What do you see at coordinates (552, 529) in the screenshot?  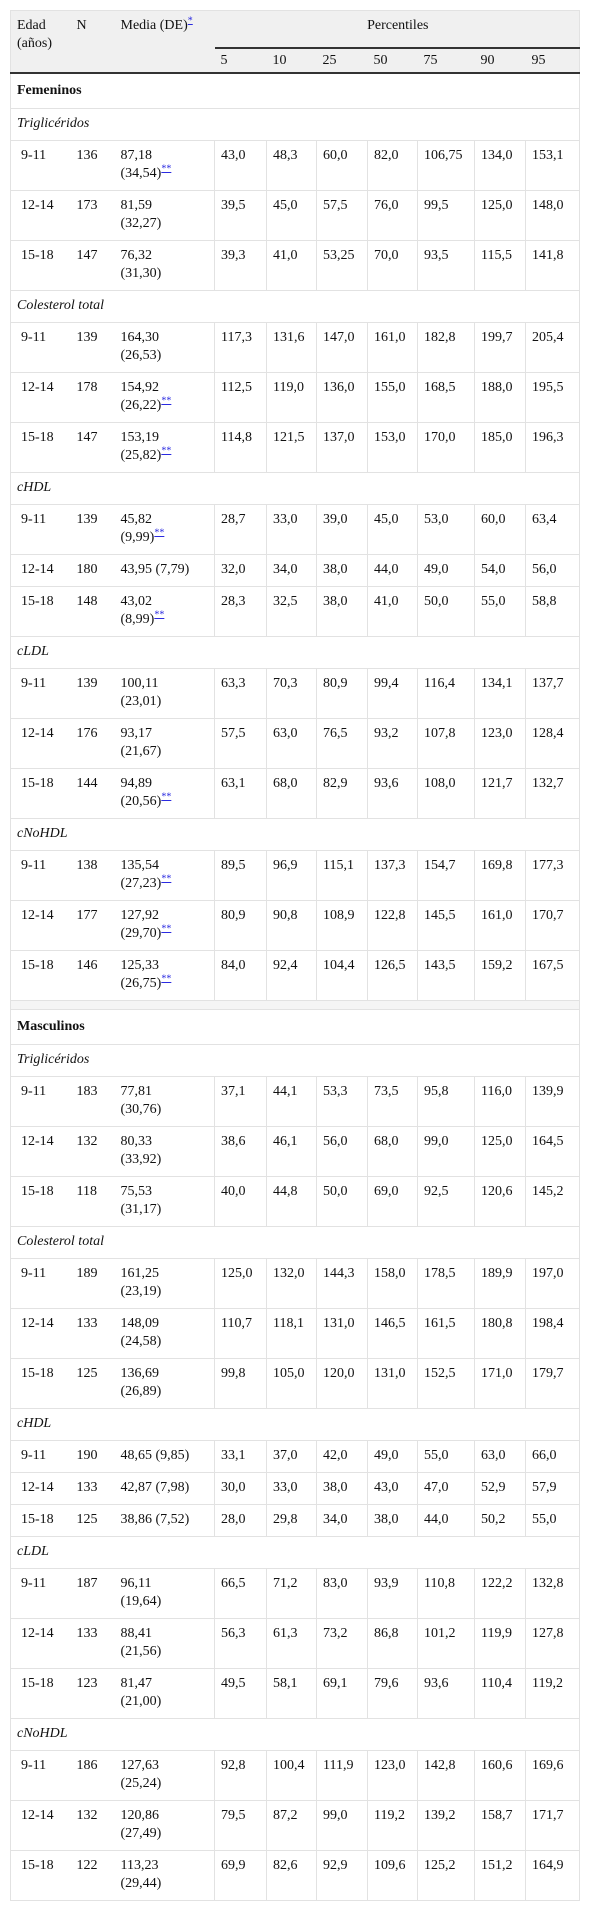 I see `percentile-cell: 63,4` at bounding box center [552, 529].